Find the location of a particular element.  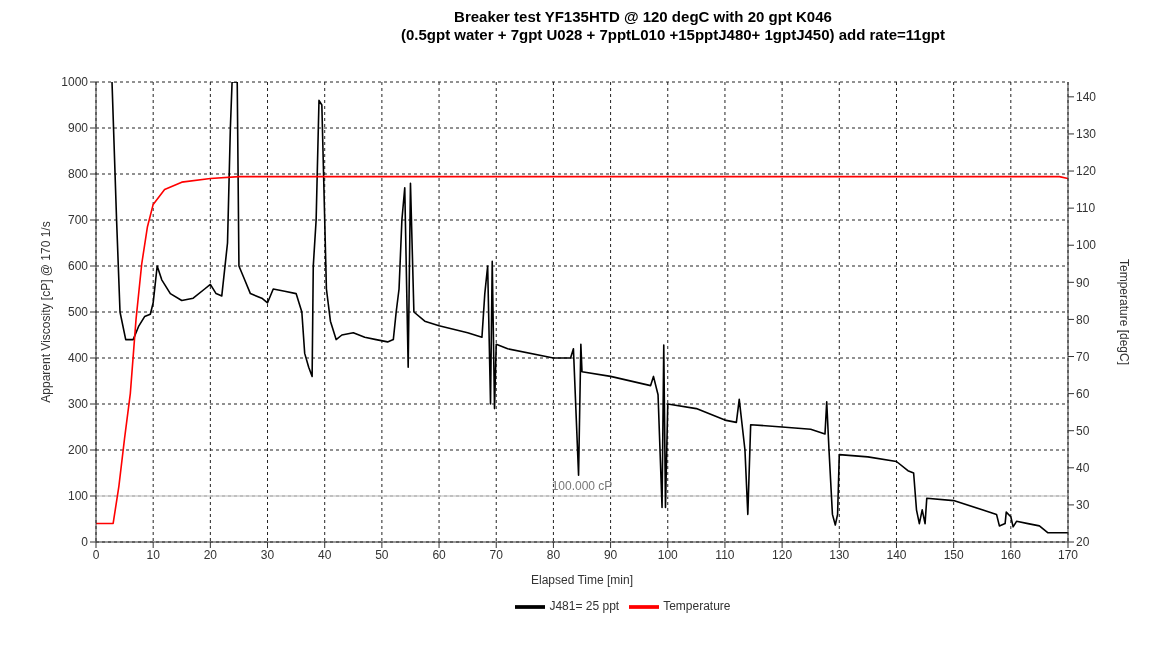

y2-tick-label: 60 is located at coordinates (1083, 393).